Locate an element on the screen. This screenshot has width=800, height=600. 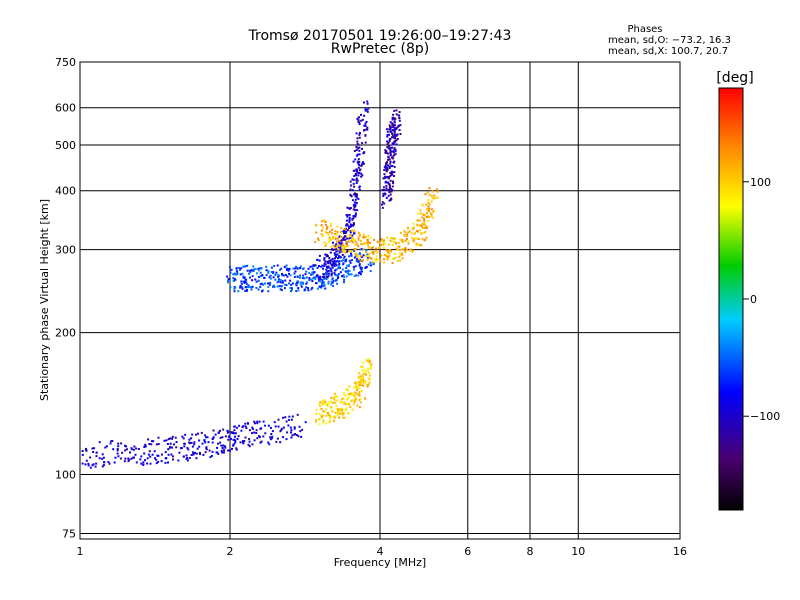
y-tick-label: 400 is located at coordinates (65, 191).